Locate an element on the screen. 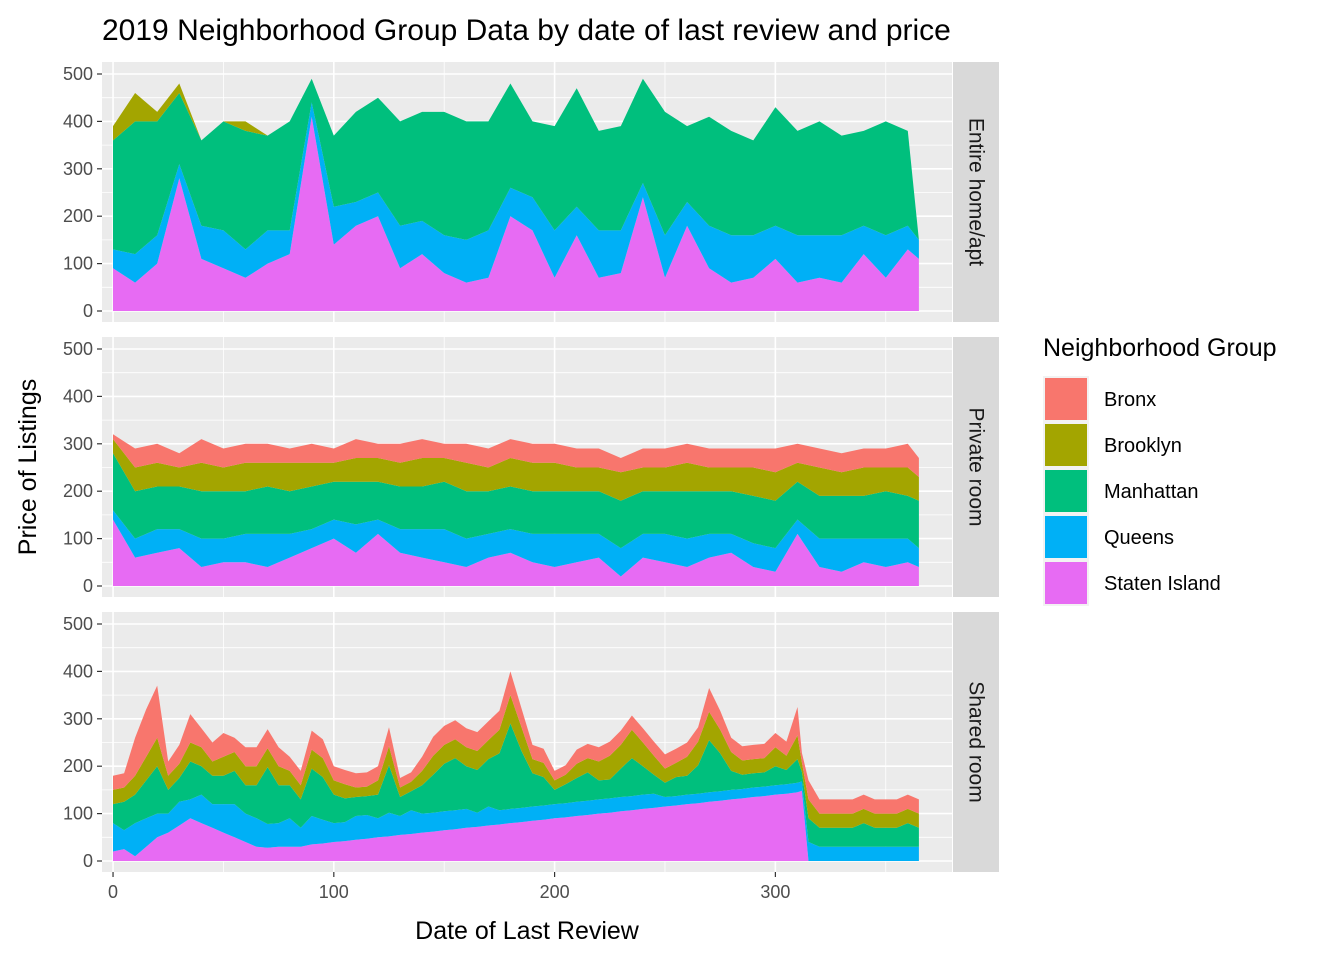  x-axis: 0 100 200 300 is located at coordinates (449, 887).